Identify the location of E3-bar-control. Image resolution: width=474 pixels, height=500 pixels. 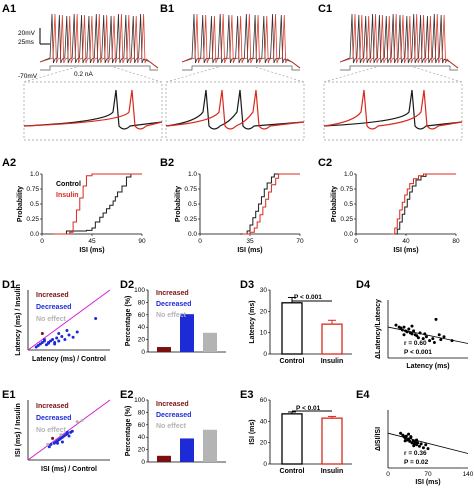
(292, 439).